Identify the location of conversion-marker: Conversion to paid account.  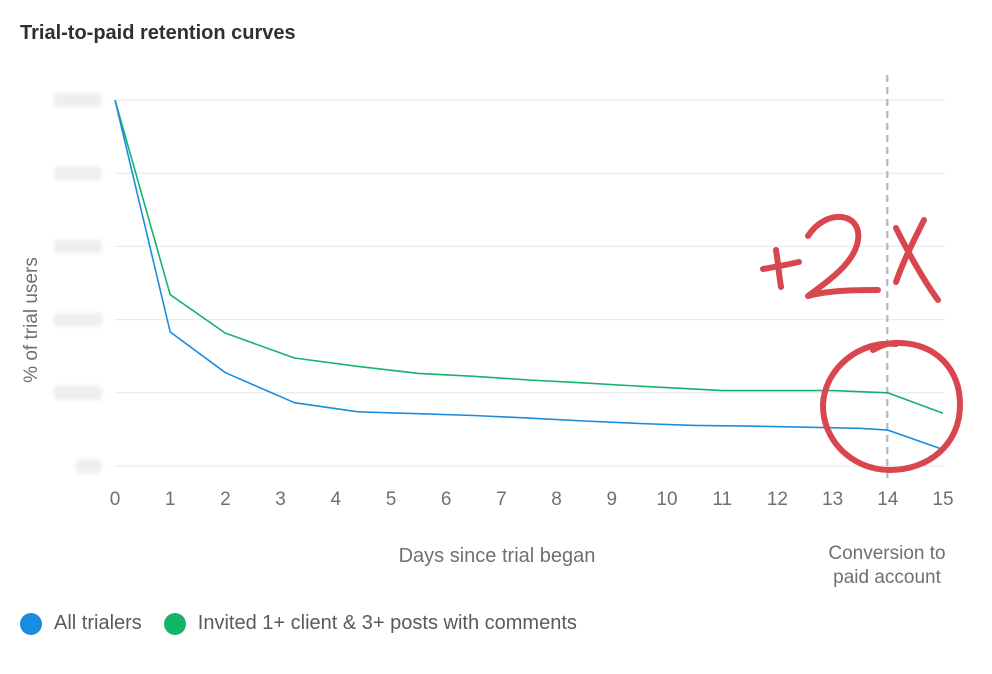
(887, 331).